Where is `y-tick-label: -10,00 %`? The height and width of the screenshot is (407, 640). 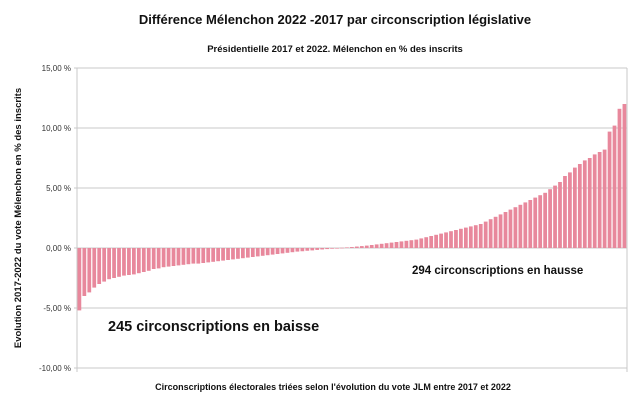 y-tick-label: -10,00 % is located at coordinates (55, 368).